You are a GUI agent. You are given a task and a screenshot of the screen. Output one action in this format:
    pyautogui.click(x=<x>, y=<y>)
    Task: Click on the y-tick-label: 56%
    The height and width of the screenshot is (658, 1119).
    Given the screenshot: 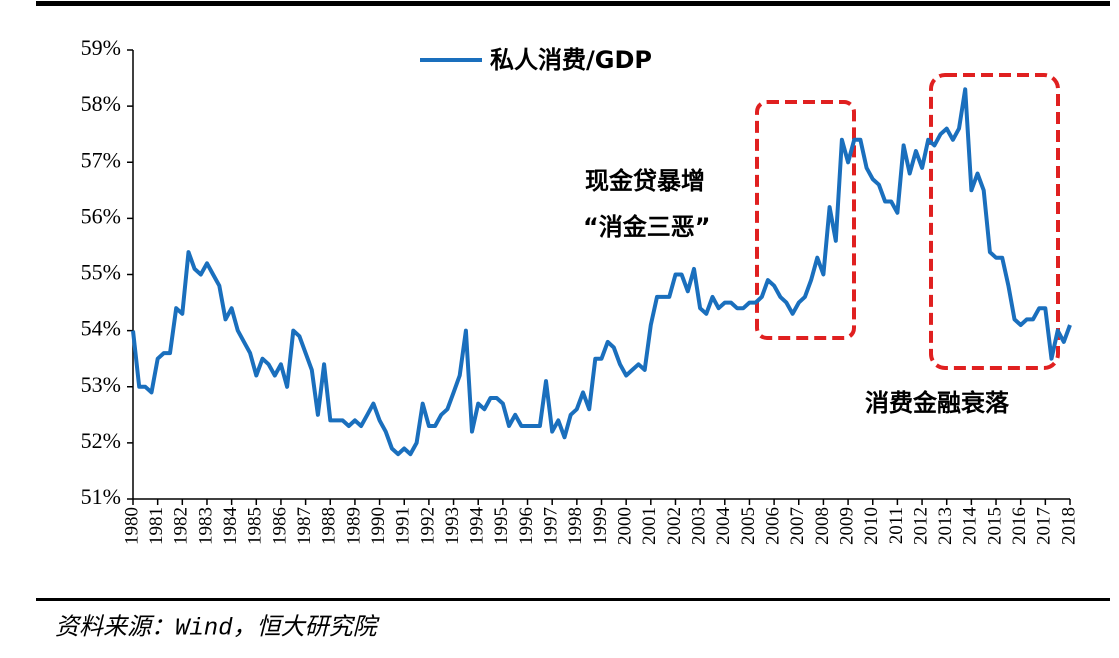 What is the action you would take?
    pyautogui.click(x=101, y=215)
    